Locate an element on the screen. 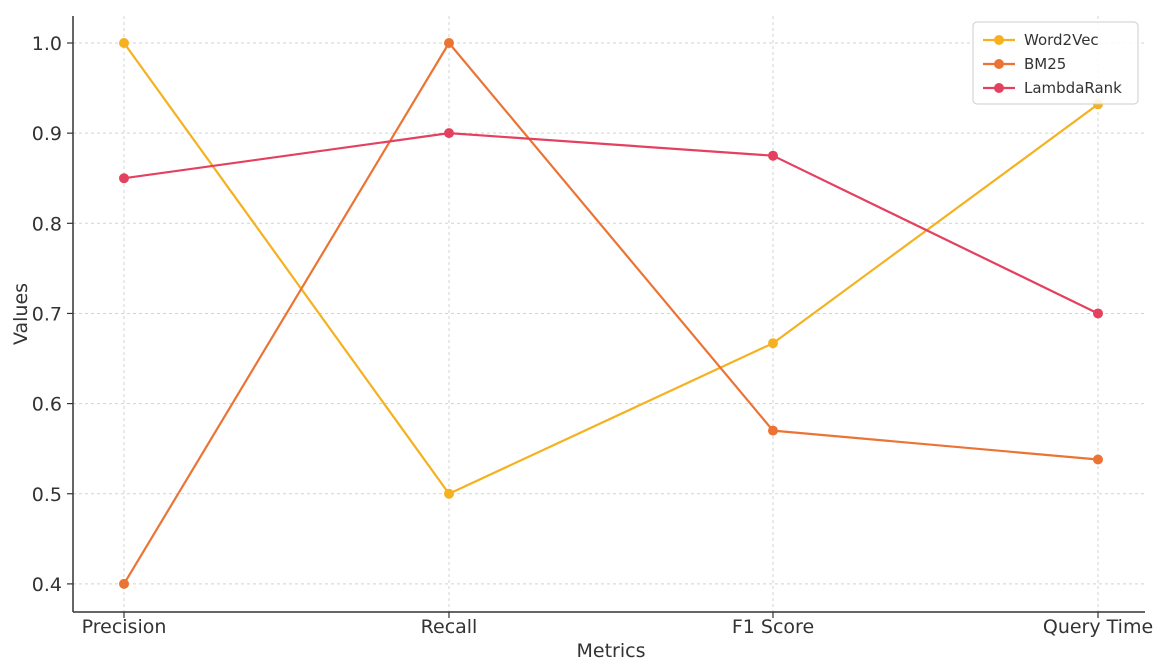  legend-label: LambdaRank is located at coordinates (1073, 88).